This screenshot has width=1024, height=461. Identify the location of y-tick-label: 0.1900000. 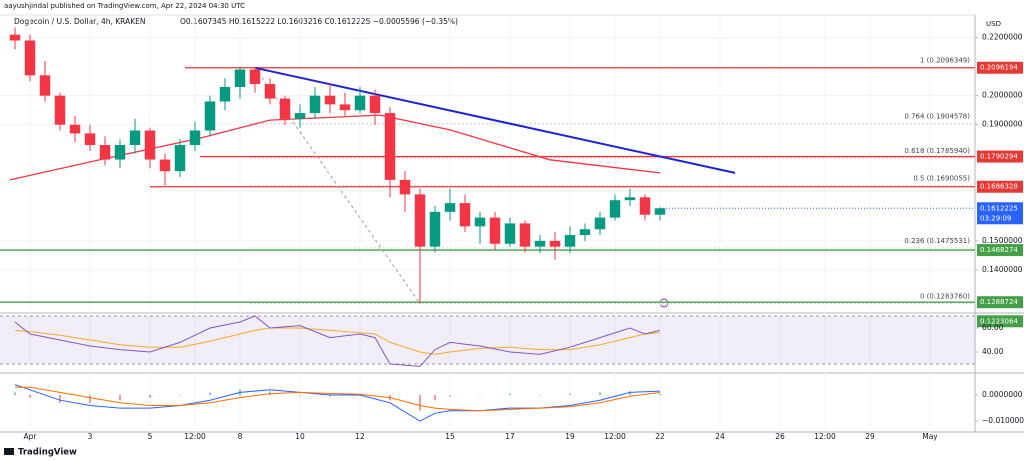
(1002, 124).